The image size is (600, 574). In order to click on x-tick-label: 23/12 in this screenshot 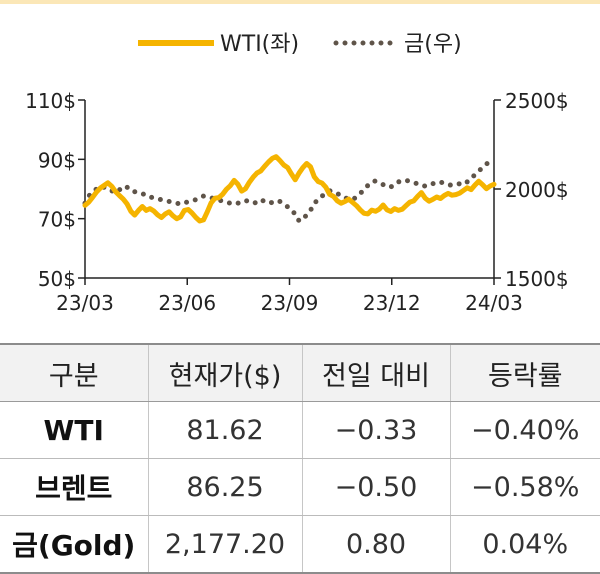, I will do `click(392, 303)`.